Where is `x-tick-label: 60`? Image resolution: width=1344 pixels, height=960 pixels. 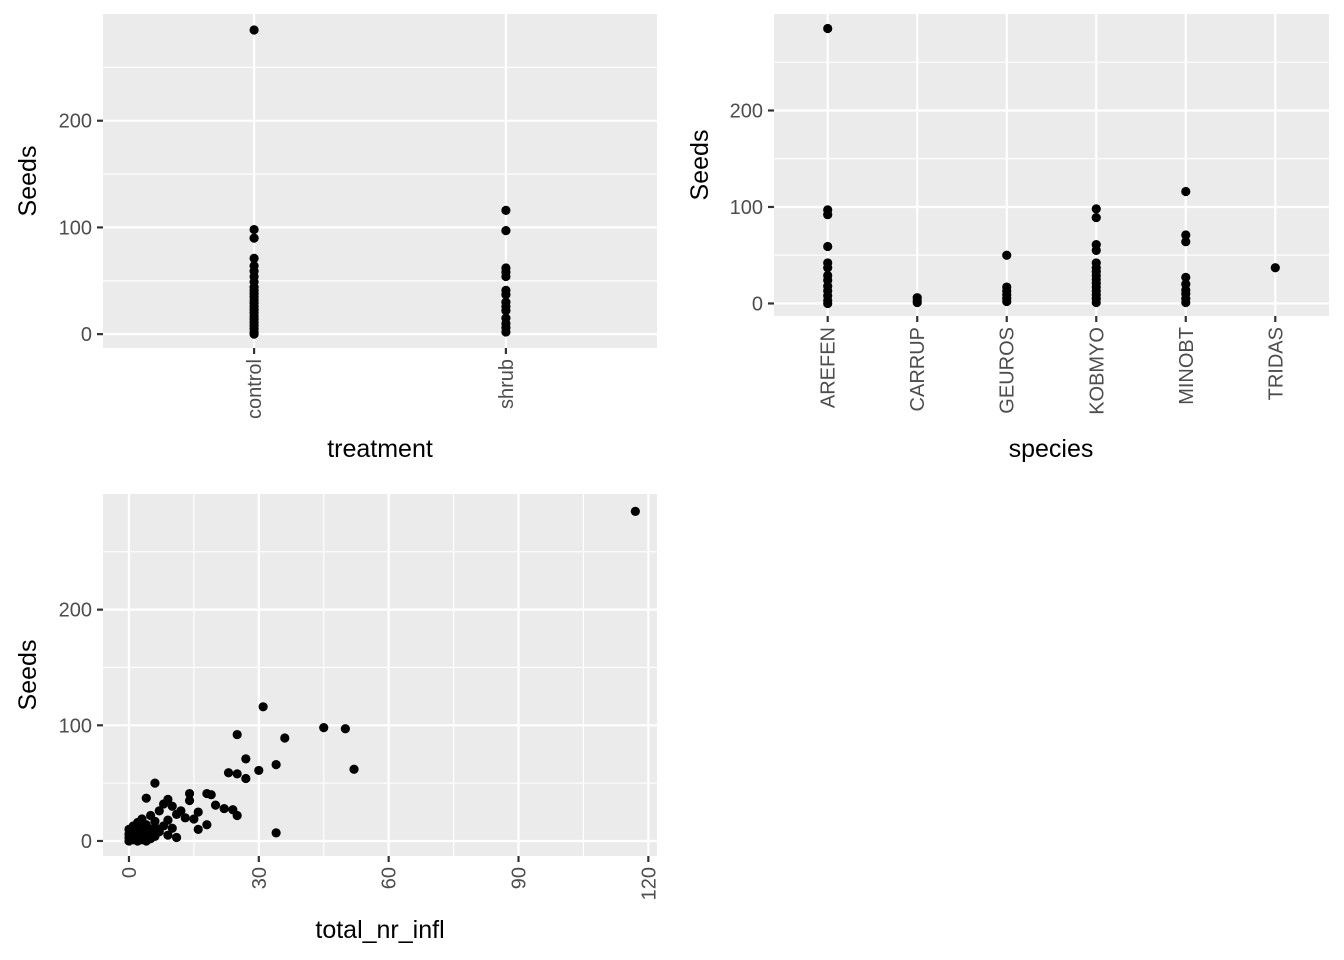
x-tick-label: 60 is located at coordinates (390, 878).